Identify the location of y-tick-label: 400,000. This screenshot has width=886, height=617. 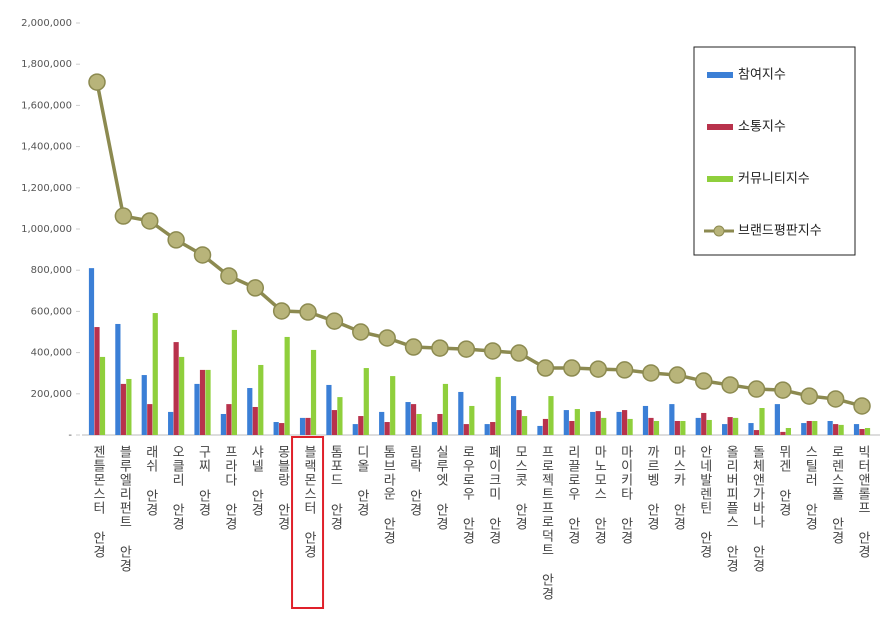
(51, 353).